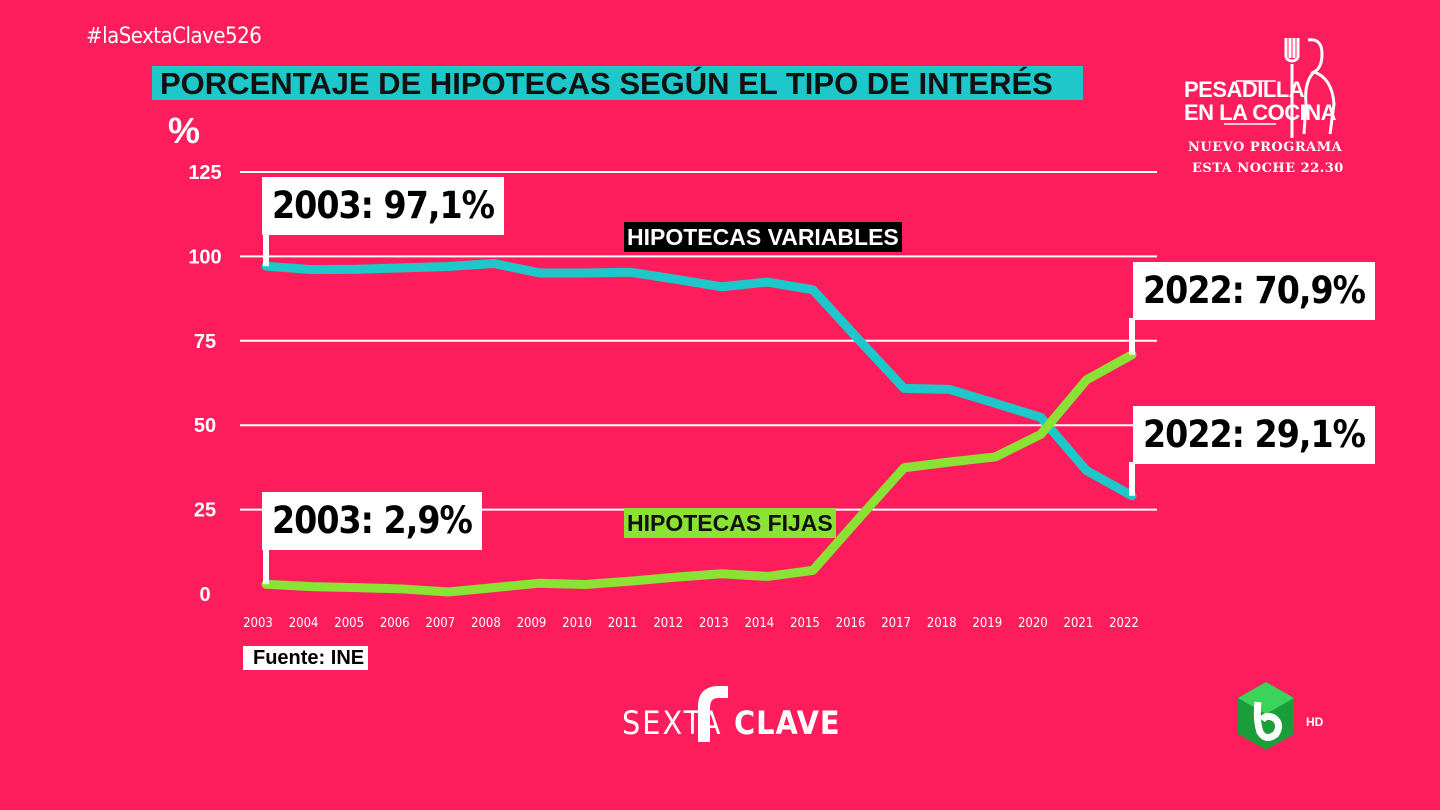 The image size is (1440, 810). I want to click on x-tick-label: 2012, so click(668, 623).